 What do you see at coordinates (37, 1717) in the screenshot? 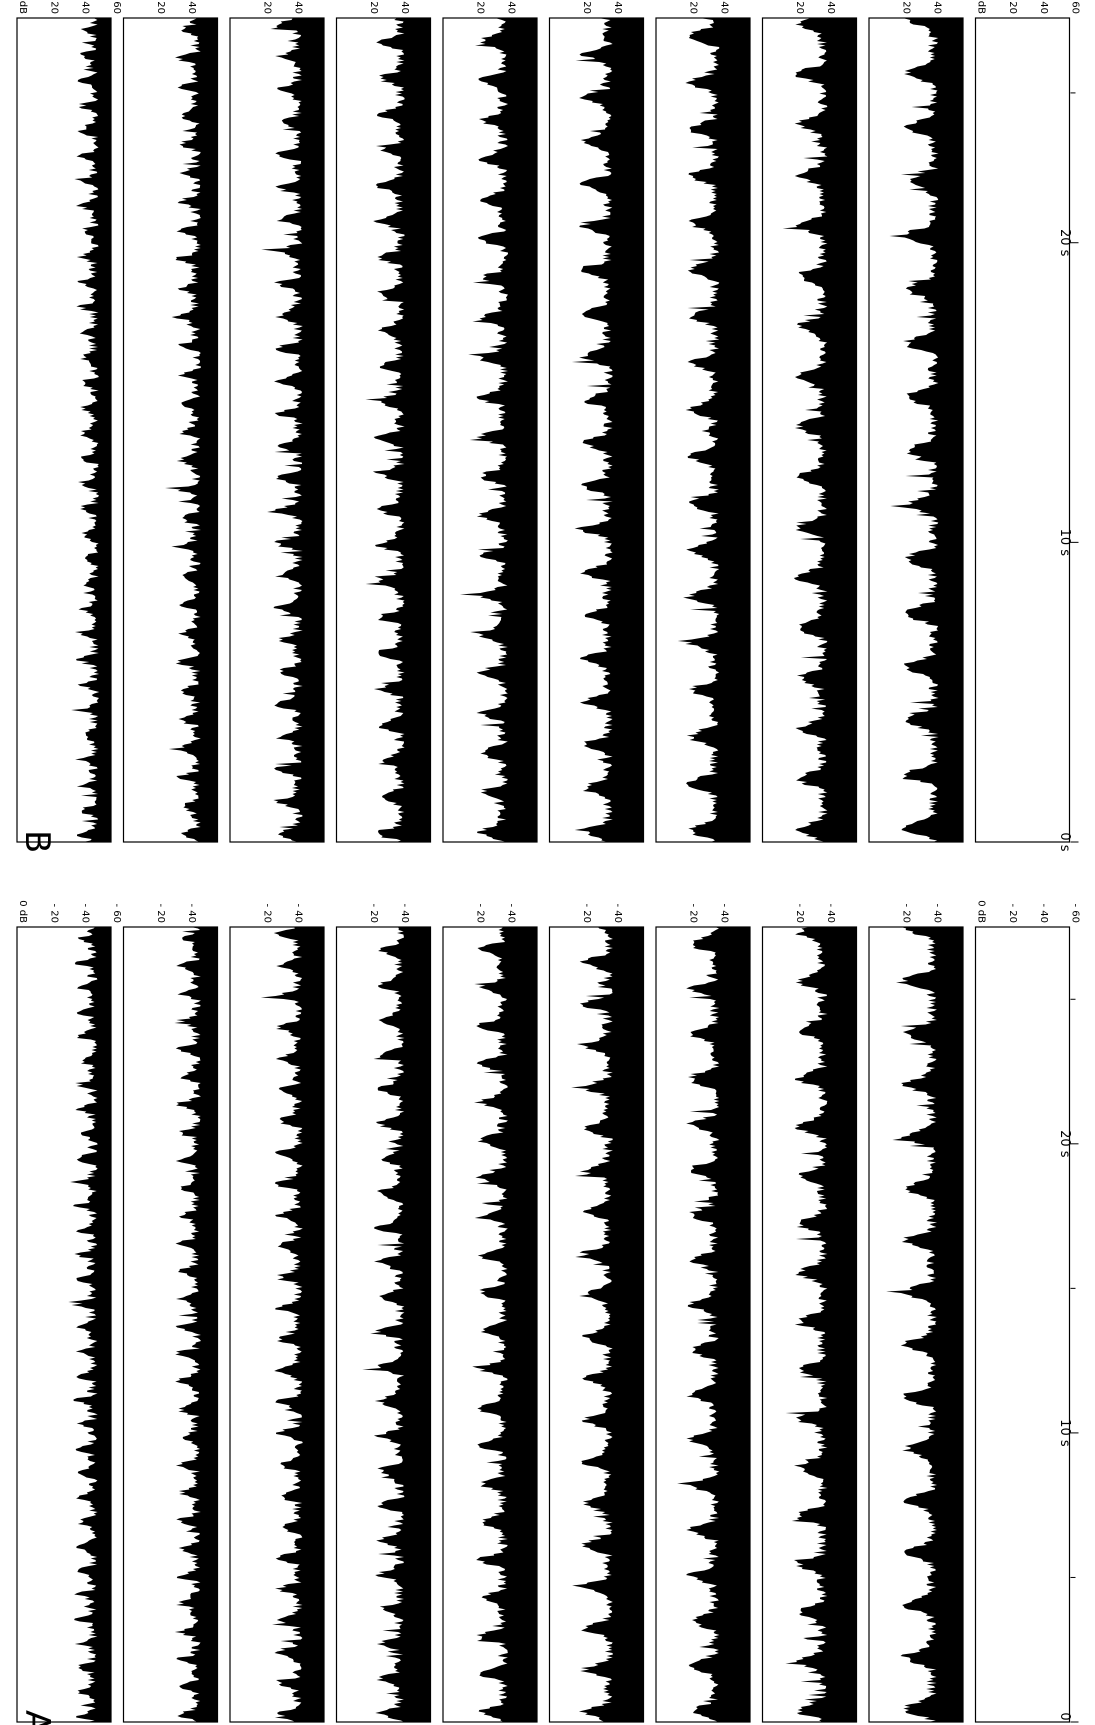
I see `panel-label: A` at bounding box center [37, 1717].